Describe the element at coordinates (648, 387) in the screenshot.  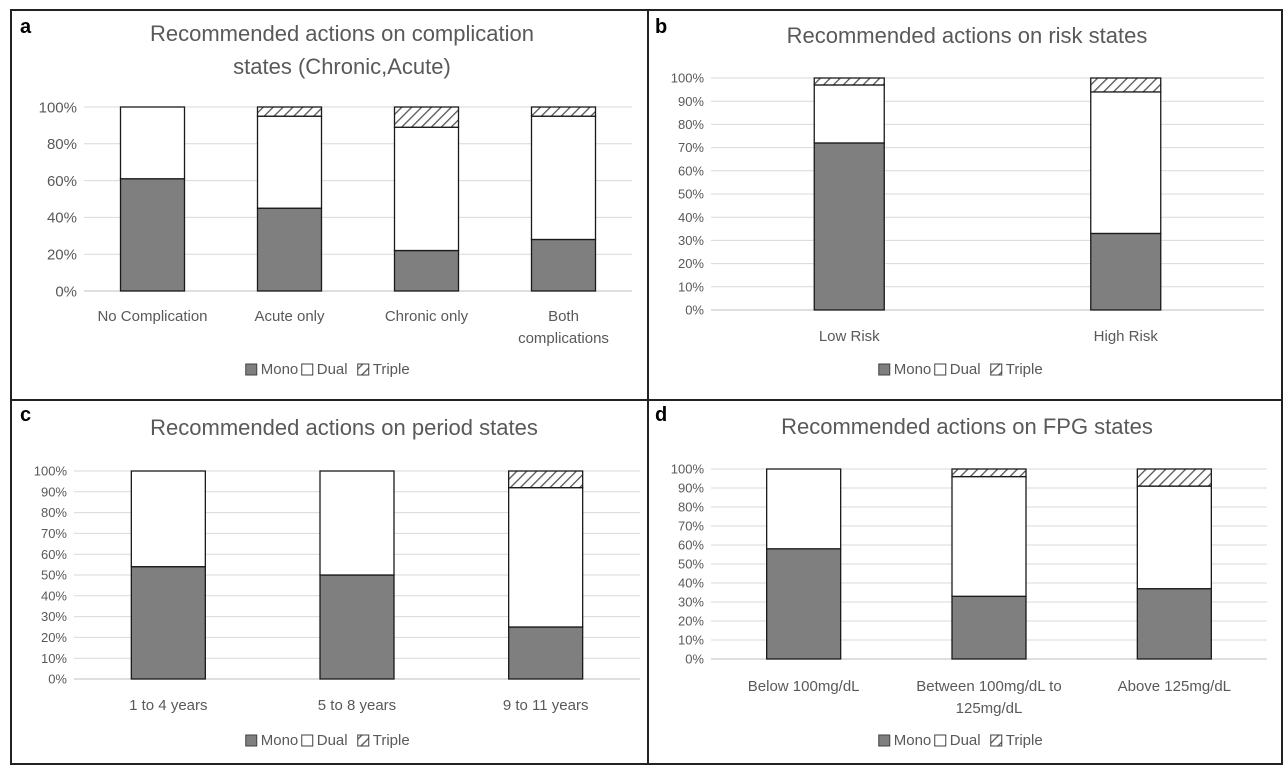
I see `panel-divider-vertical` at that location.